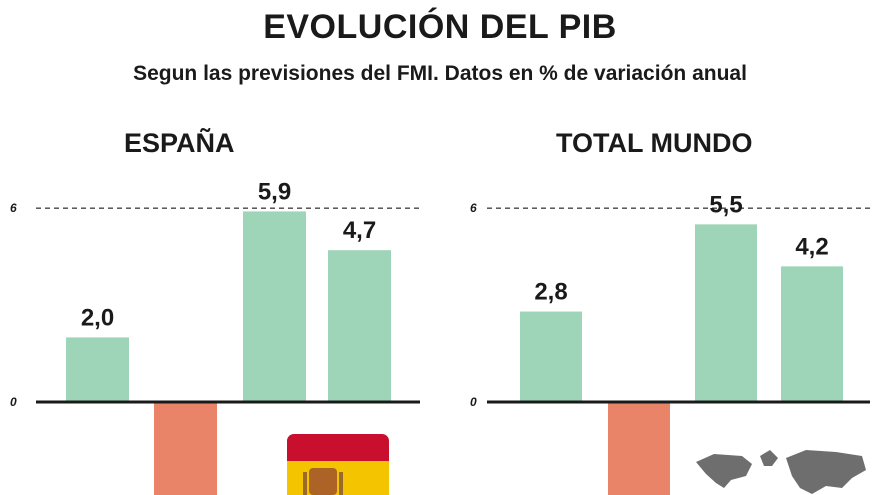 The height and width of the screenshot is (495, 880). Describe the element at coordinates (359, 230) in the screenshot. I see `data-label: 4,7` at that location.